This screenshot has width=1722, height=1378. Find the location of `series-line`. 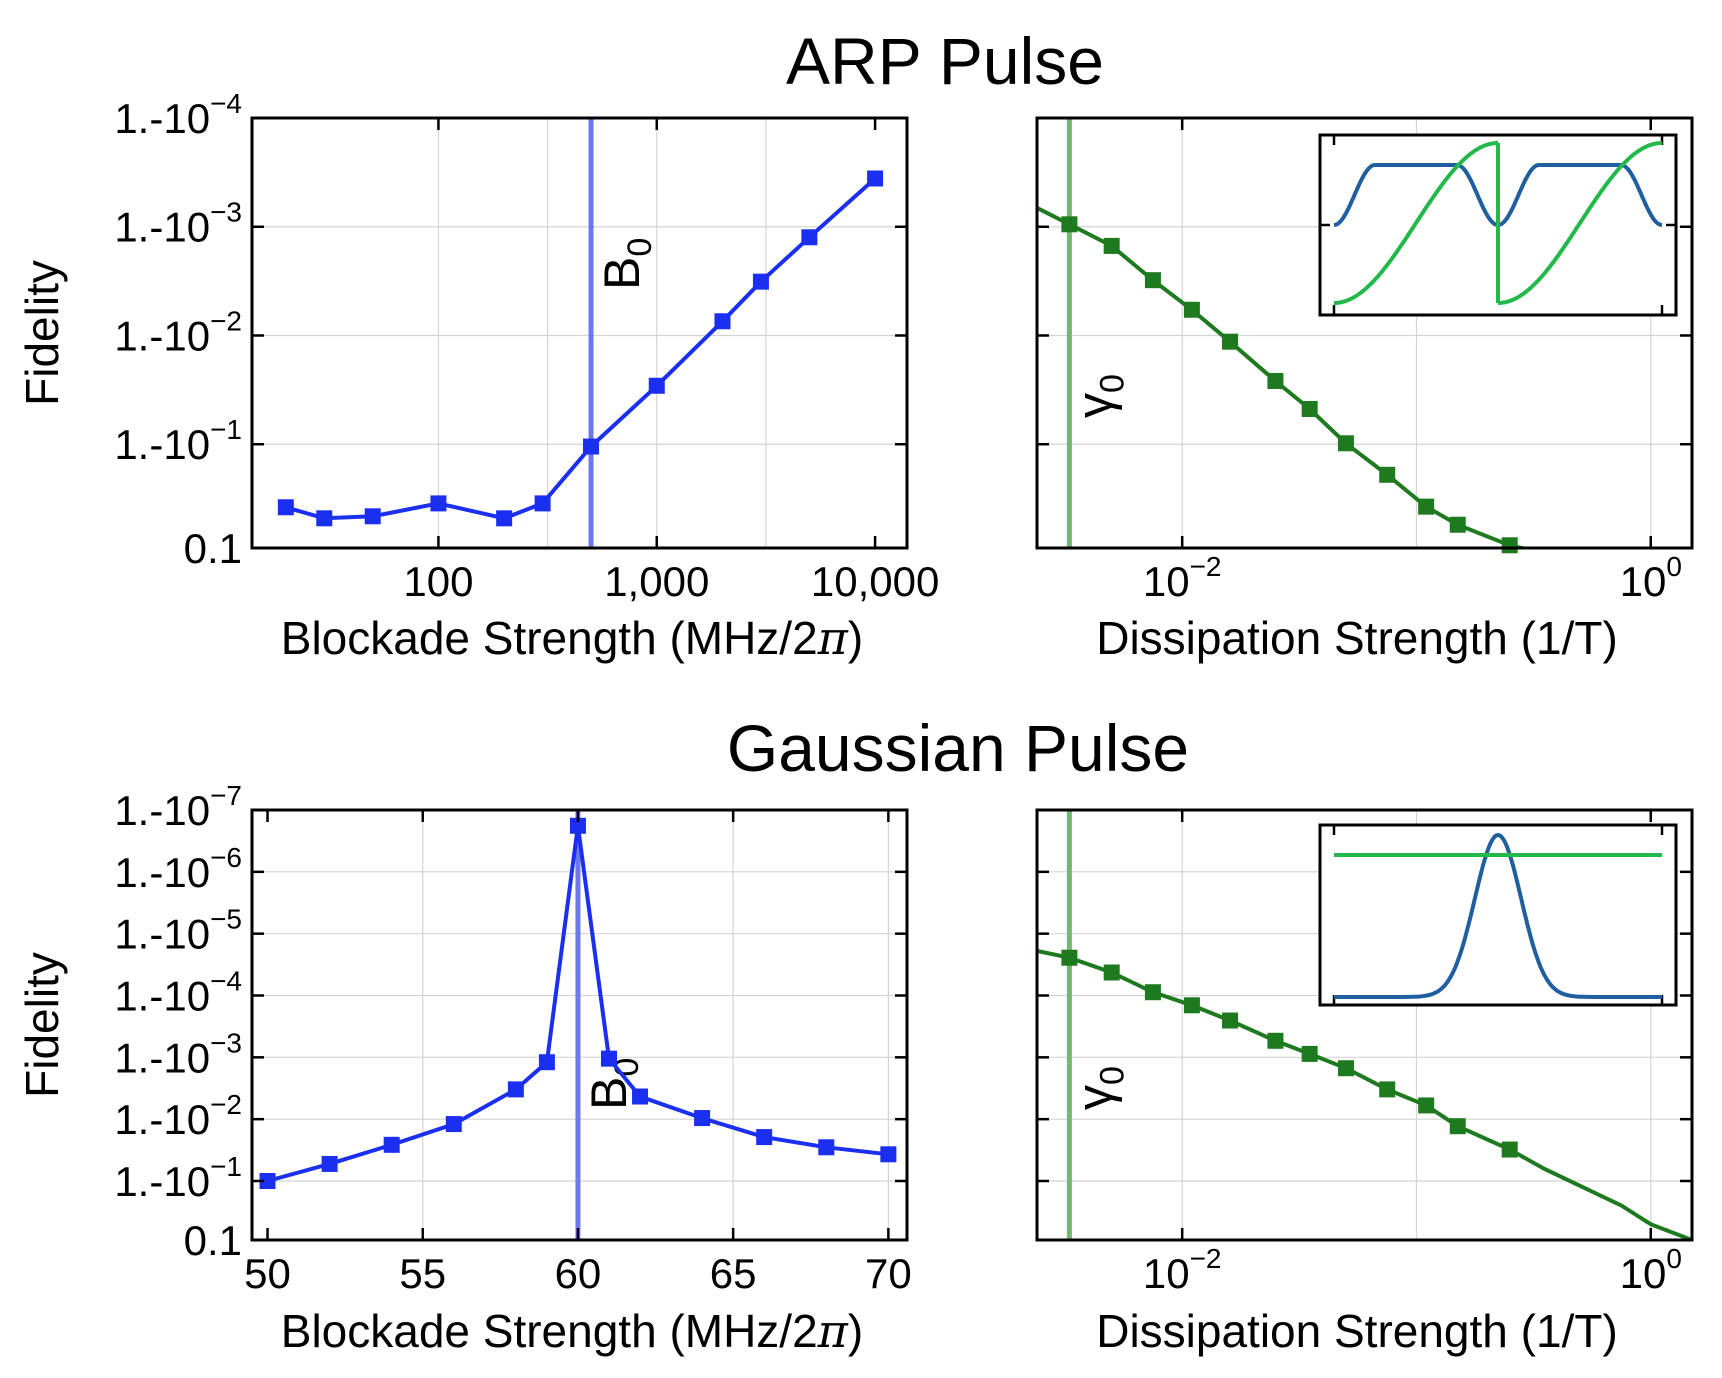

series-line is located at coordinates (581, 349).